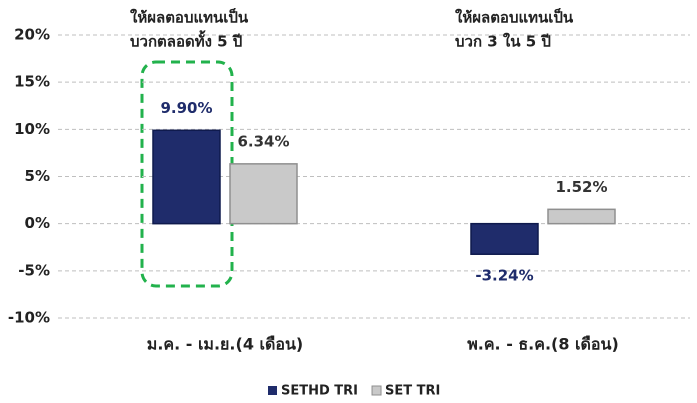  Describe the element at coordinates (543, 344) in the screenshot. I see `x-tick-label: พ.ค. - ธ.ค.(8 เดือน)` at that location.